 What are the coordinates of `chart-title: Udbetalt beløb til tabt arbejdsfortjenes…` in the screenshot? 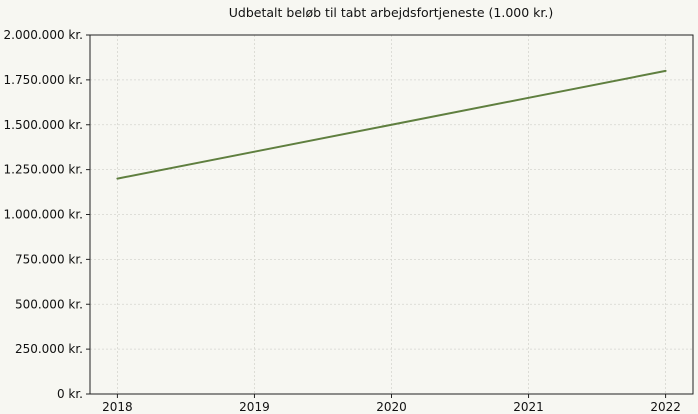 It's located at (391, 12).